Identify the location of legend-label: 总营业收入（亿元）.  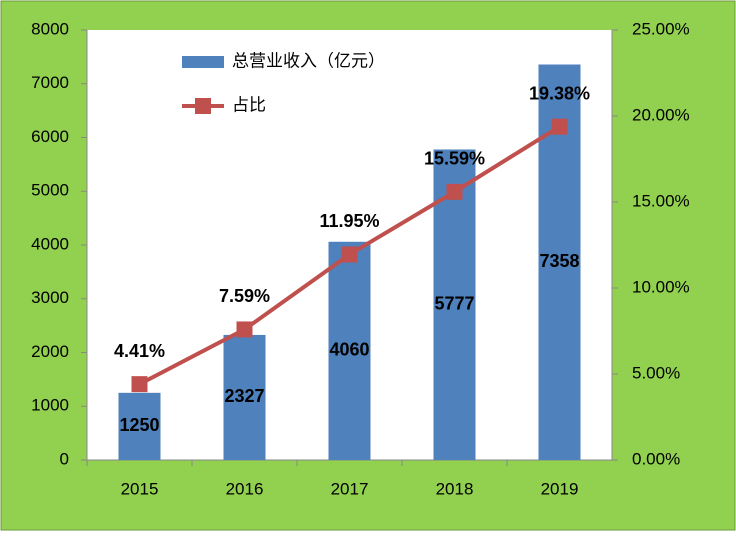
(308, 60).